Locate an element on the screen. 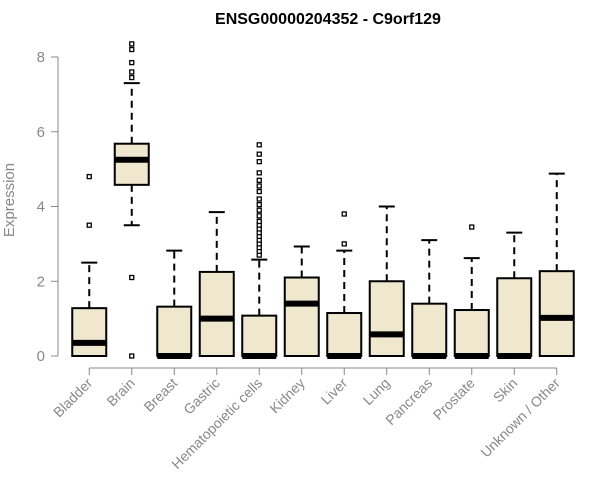 Image resolution: width=600 pixels, height=500 pixels. y-tick-label: 4 is located at coordinates (41, 207).